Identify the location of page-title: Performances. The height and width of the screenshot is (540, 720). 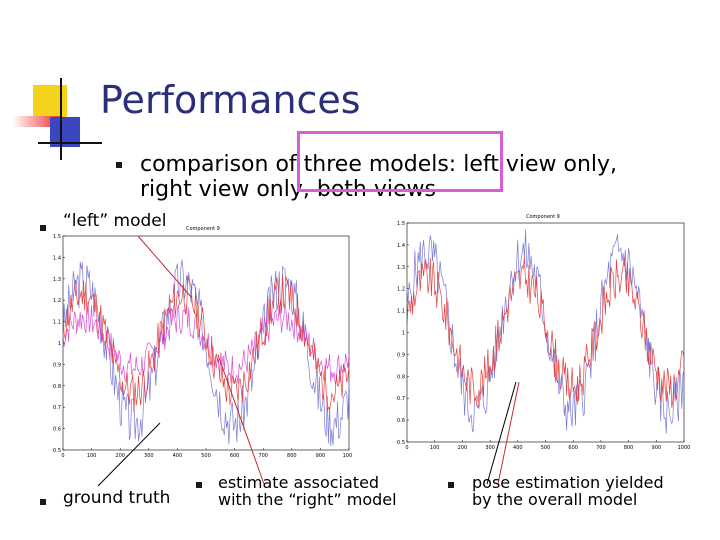
(230, 100).